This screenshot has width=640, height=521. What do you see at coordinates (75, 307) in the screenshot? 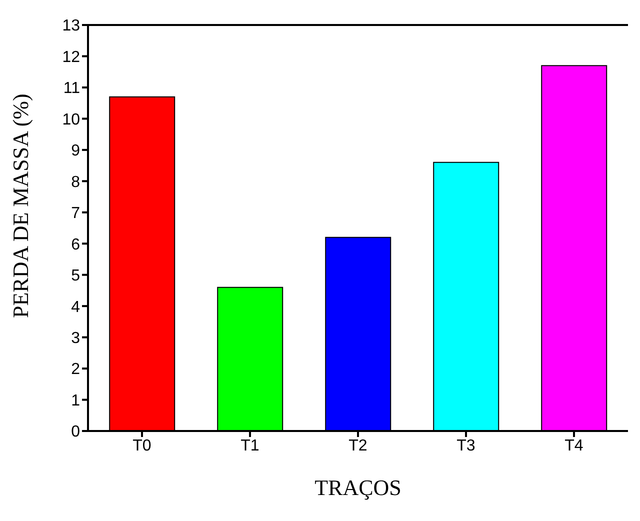
I see `y-tick-label: 4` at bounding box center [75, 307].